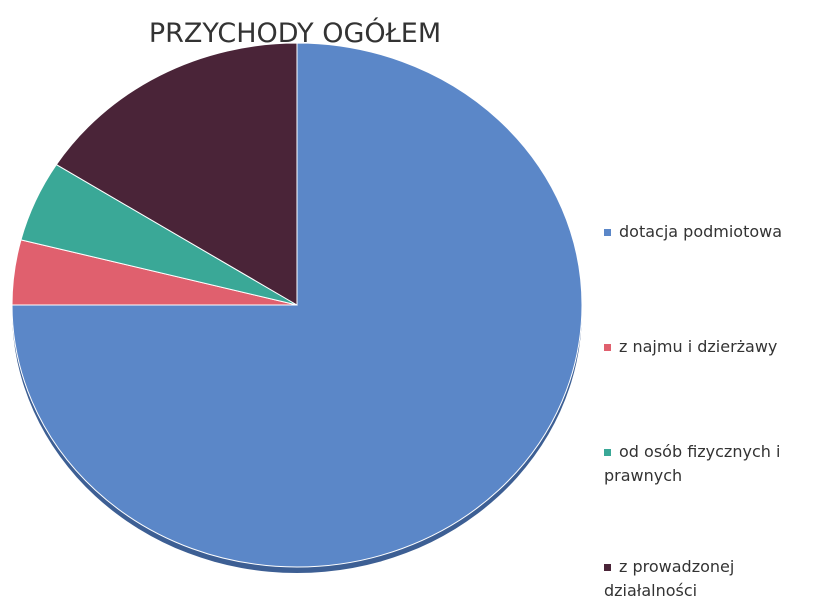 The width and height of the screenshot is (827, 607). Describe the element at coordinates (692, 463) in the screenshot. I see `legend-label: od osób fizycznych i prawnych` at that location.